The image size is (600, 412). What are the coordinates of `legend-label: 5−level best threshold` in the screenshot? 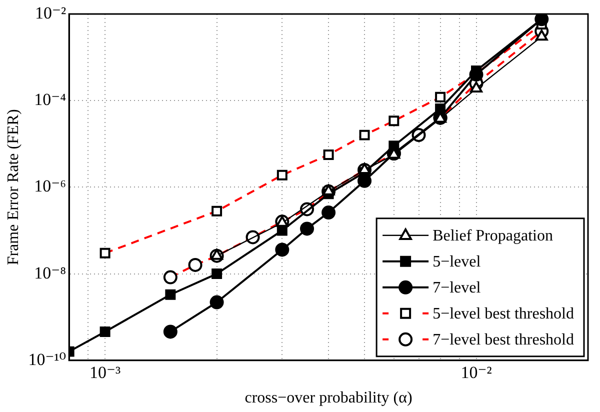 It's located at (503, 314).